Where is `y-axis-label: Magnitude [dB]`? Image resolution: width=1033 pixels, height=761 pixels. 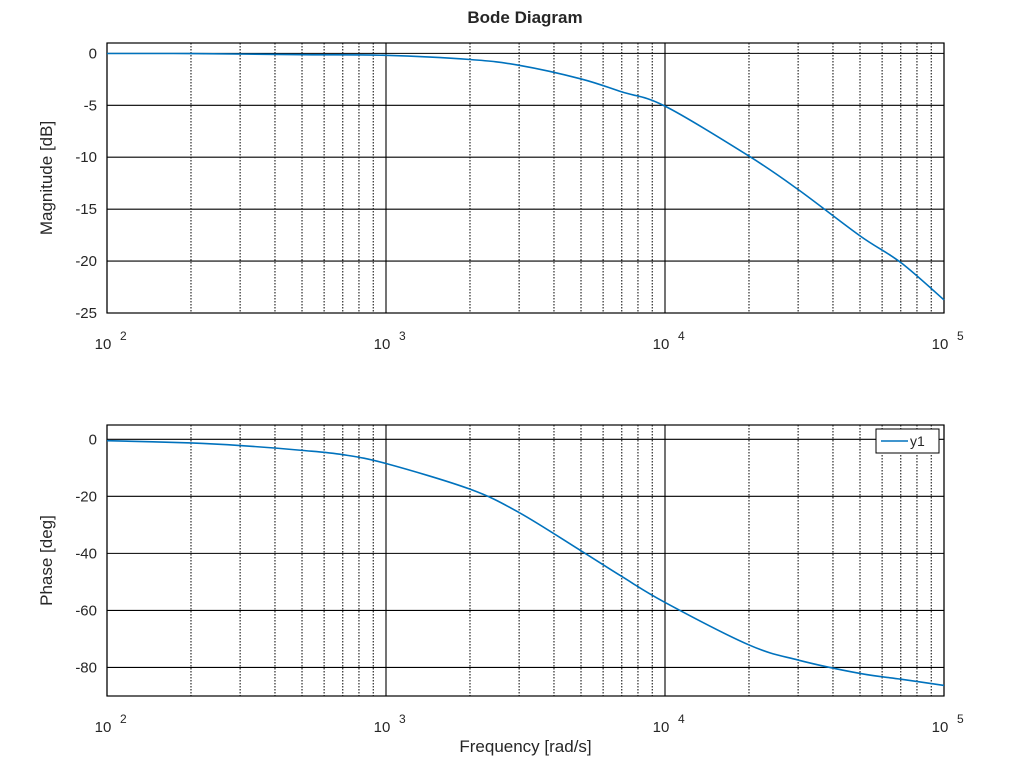
y-axis-label: Magnitude [dB] is located at coordinates (46, 178).